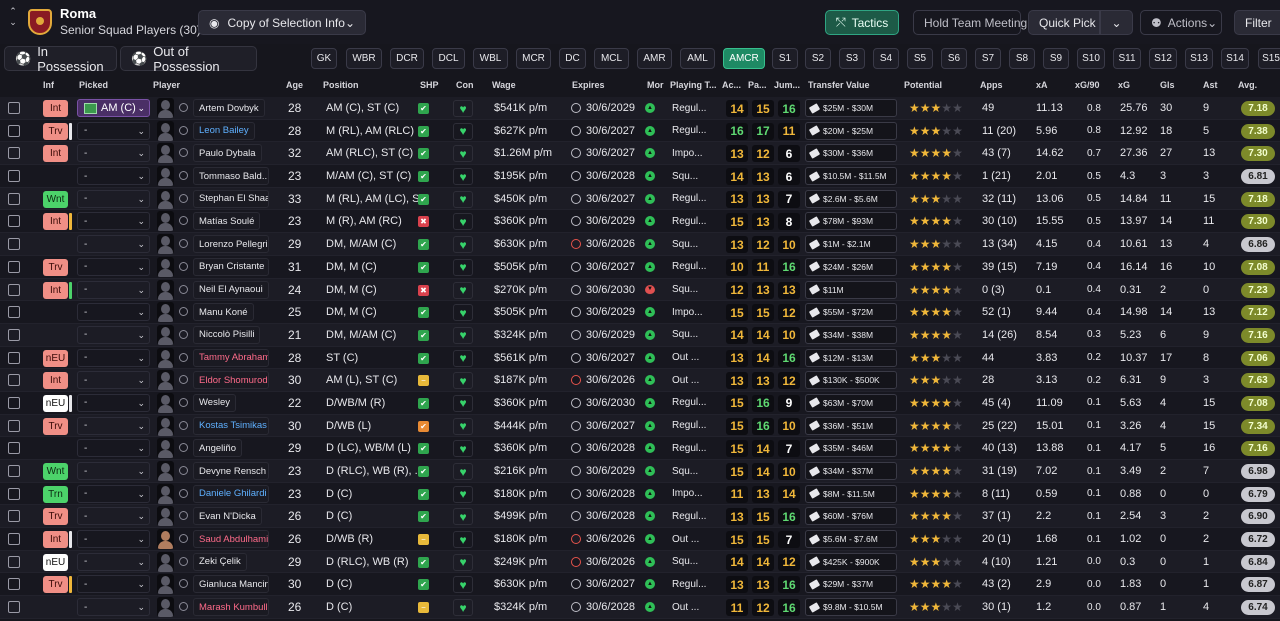 The width and height of the screenshot is (1280, 621). What do you see at coordinates (217, 448) in the screenshot?
I see `player-name: Angeliño` at bounding box center [217, 448].